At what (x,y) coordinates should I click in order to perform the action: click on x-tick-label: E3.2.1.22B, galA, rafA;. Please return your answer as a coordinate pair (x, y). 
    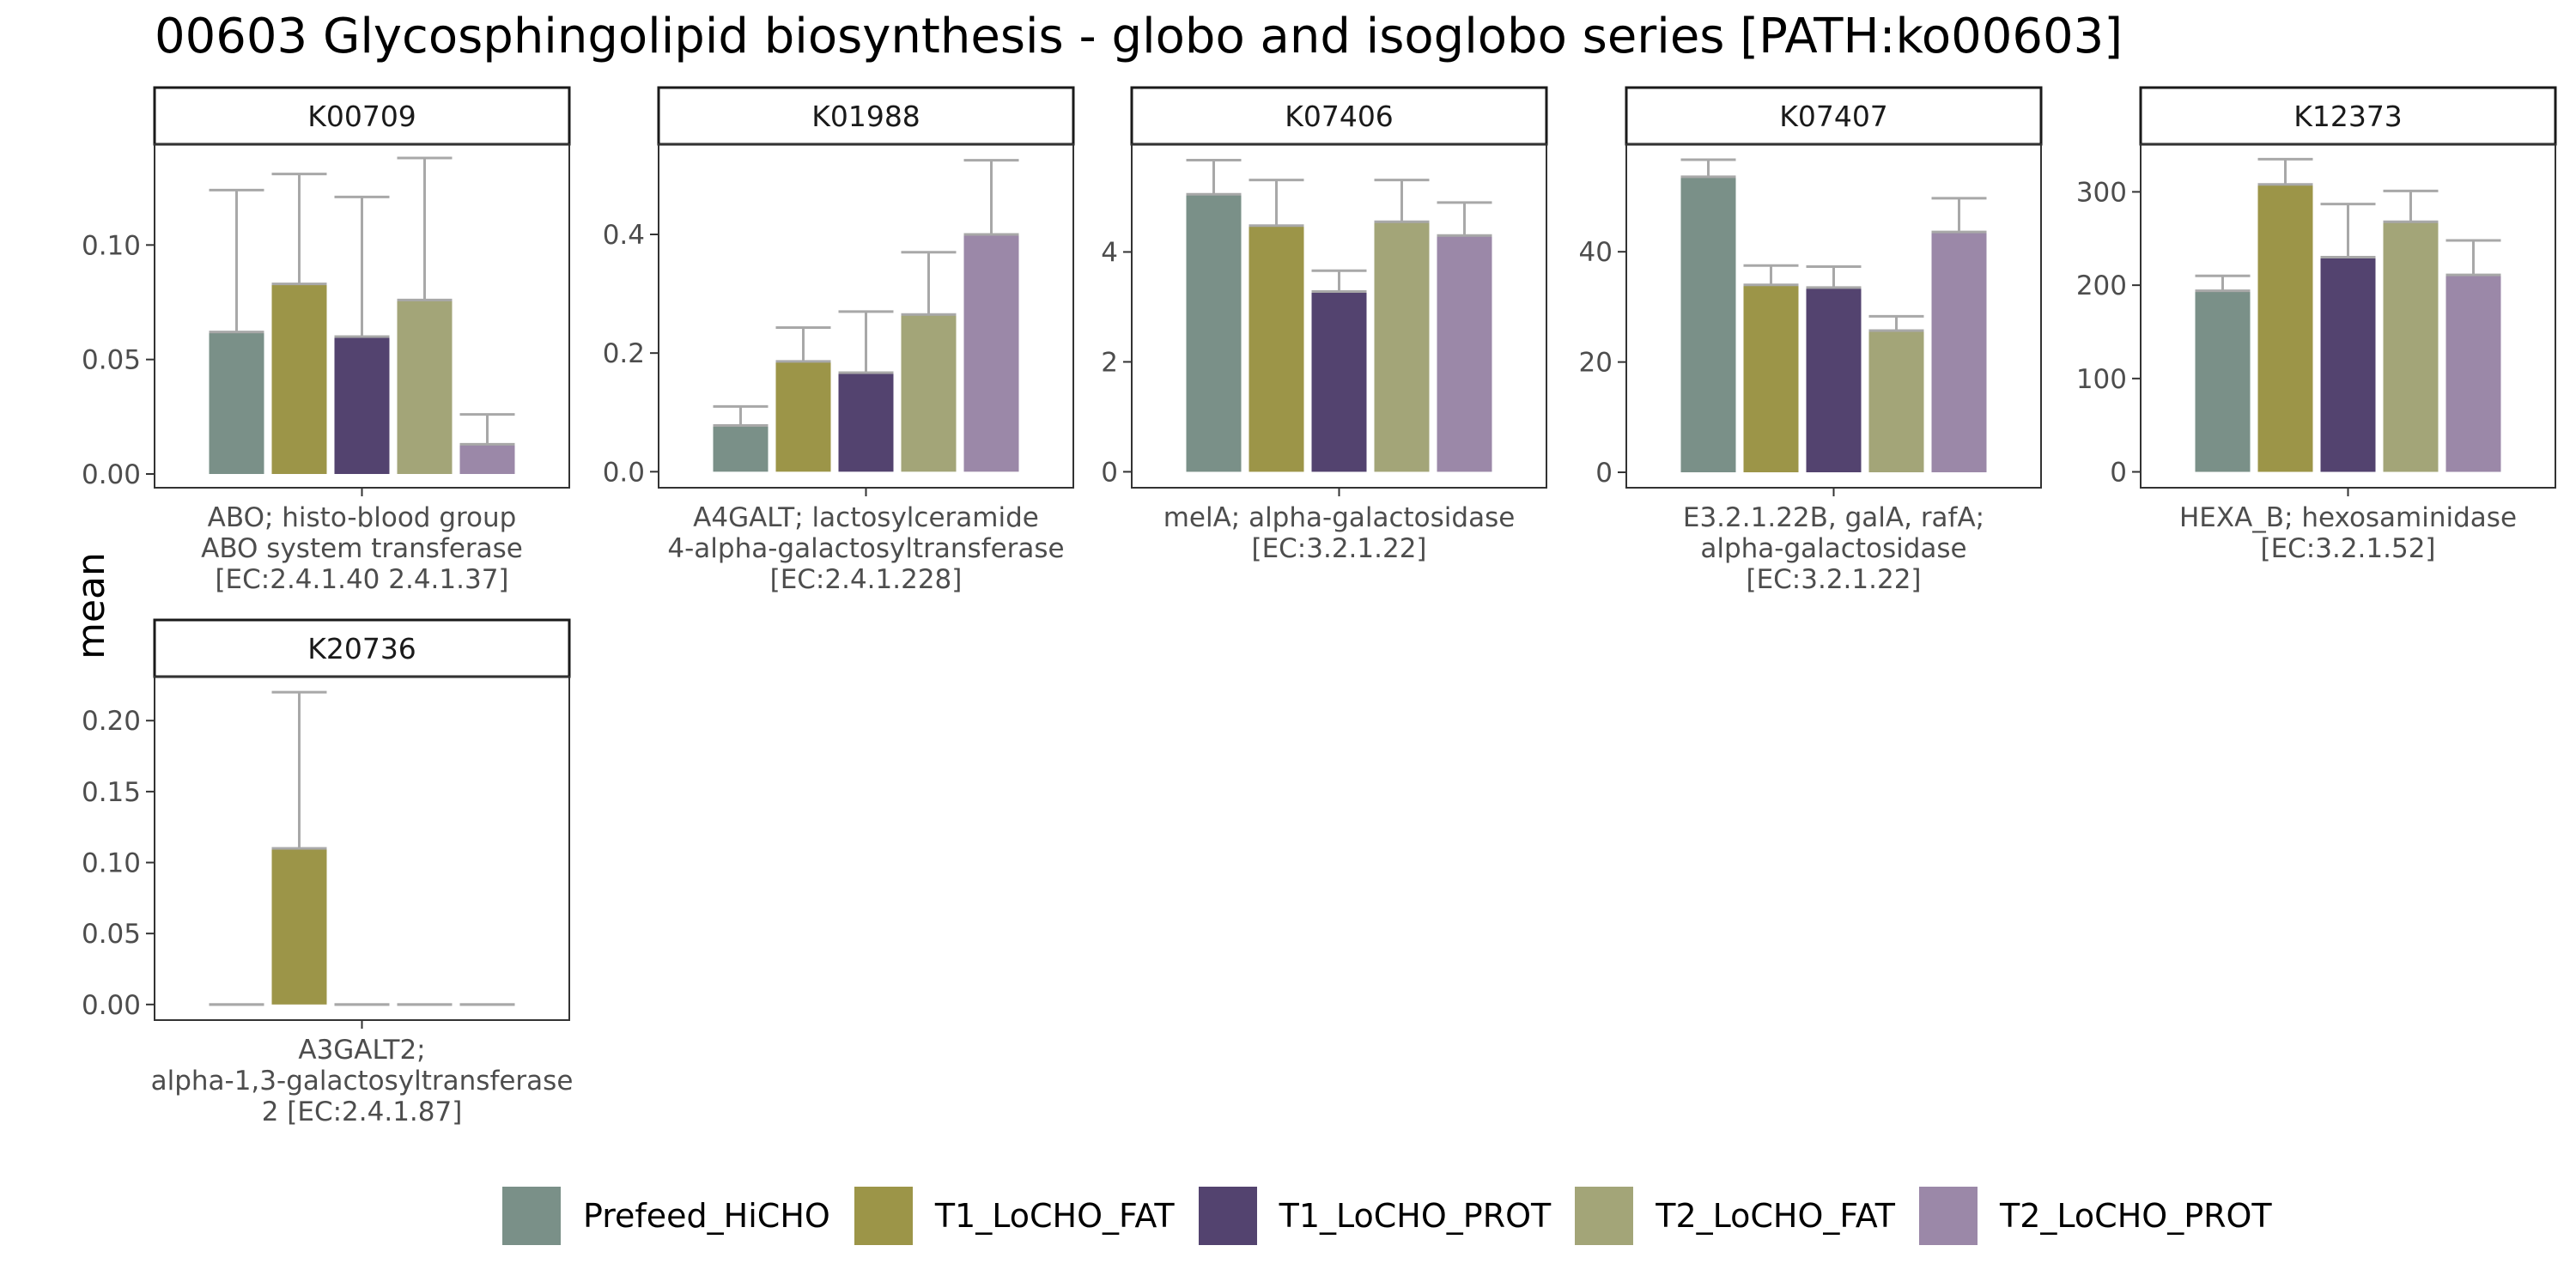
    Looking at the image, I should click on (1834, 517).